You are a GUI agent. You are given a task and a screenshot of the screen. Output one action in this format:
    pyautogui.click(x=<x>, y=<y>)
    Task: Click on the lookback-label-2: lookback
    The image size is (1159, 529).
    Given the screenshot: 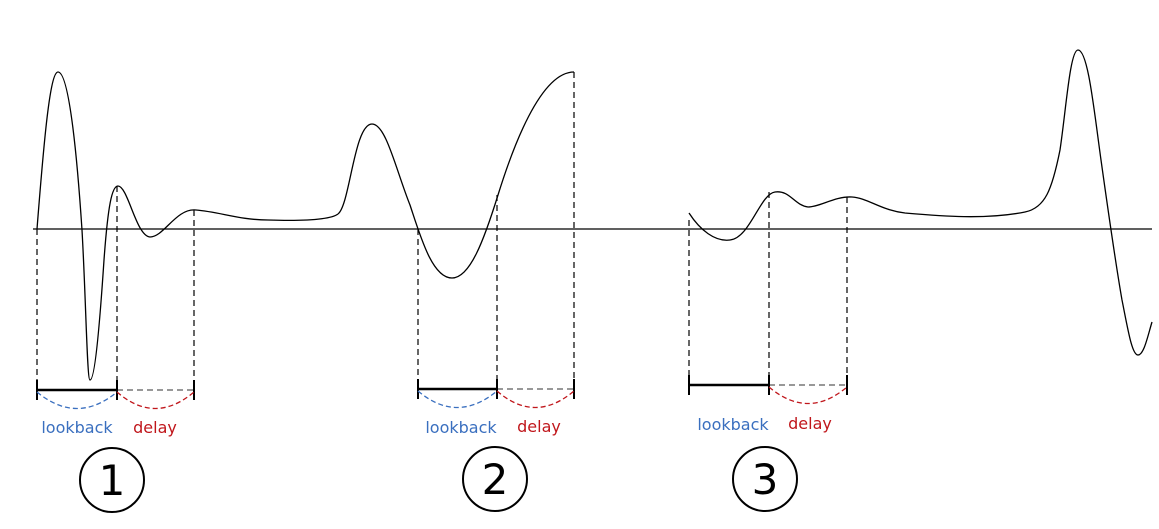 What is the action you would take?
    pyautogui.click(x=461, y=427)
    